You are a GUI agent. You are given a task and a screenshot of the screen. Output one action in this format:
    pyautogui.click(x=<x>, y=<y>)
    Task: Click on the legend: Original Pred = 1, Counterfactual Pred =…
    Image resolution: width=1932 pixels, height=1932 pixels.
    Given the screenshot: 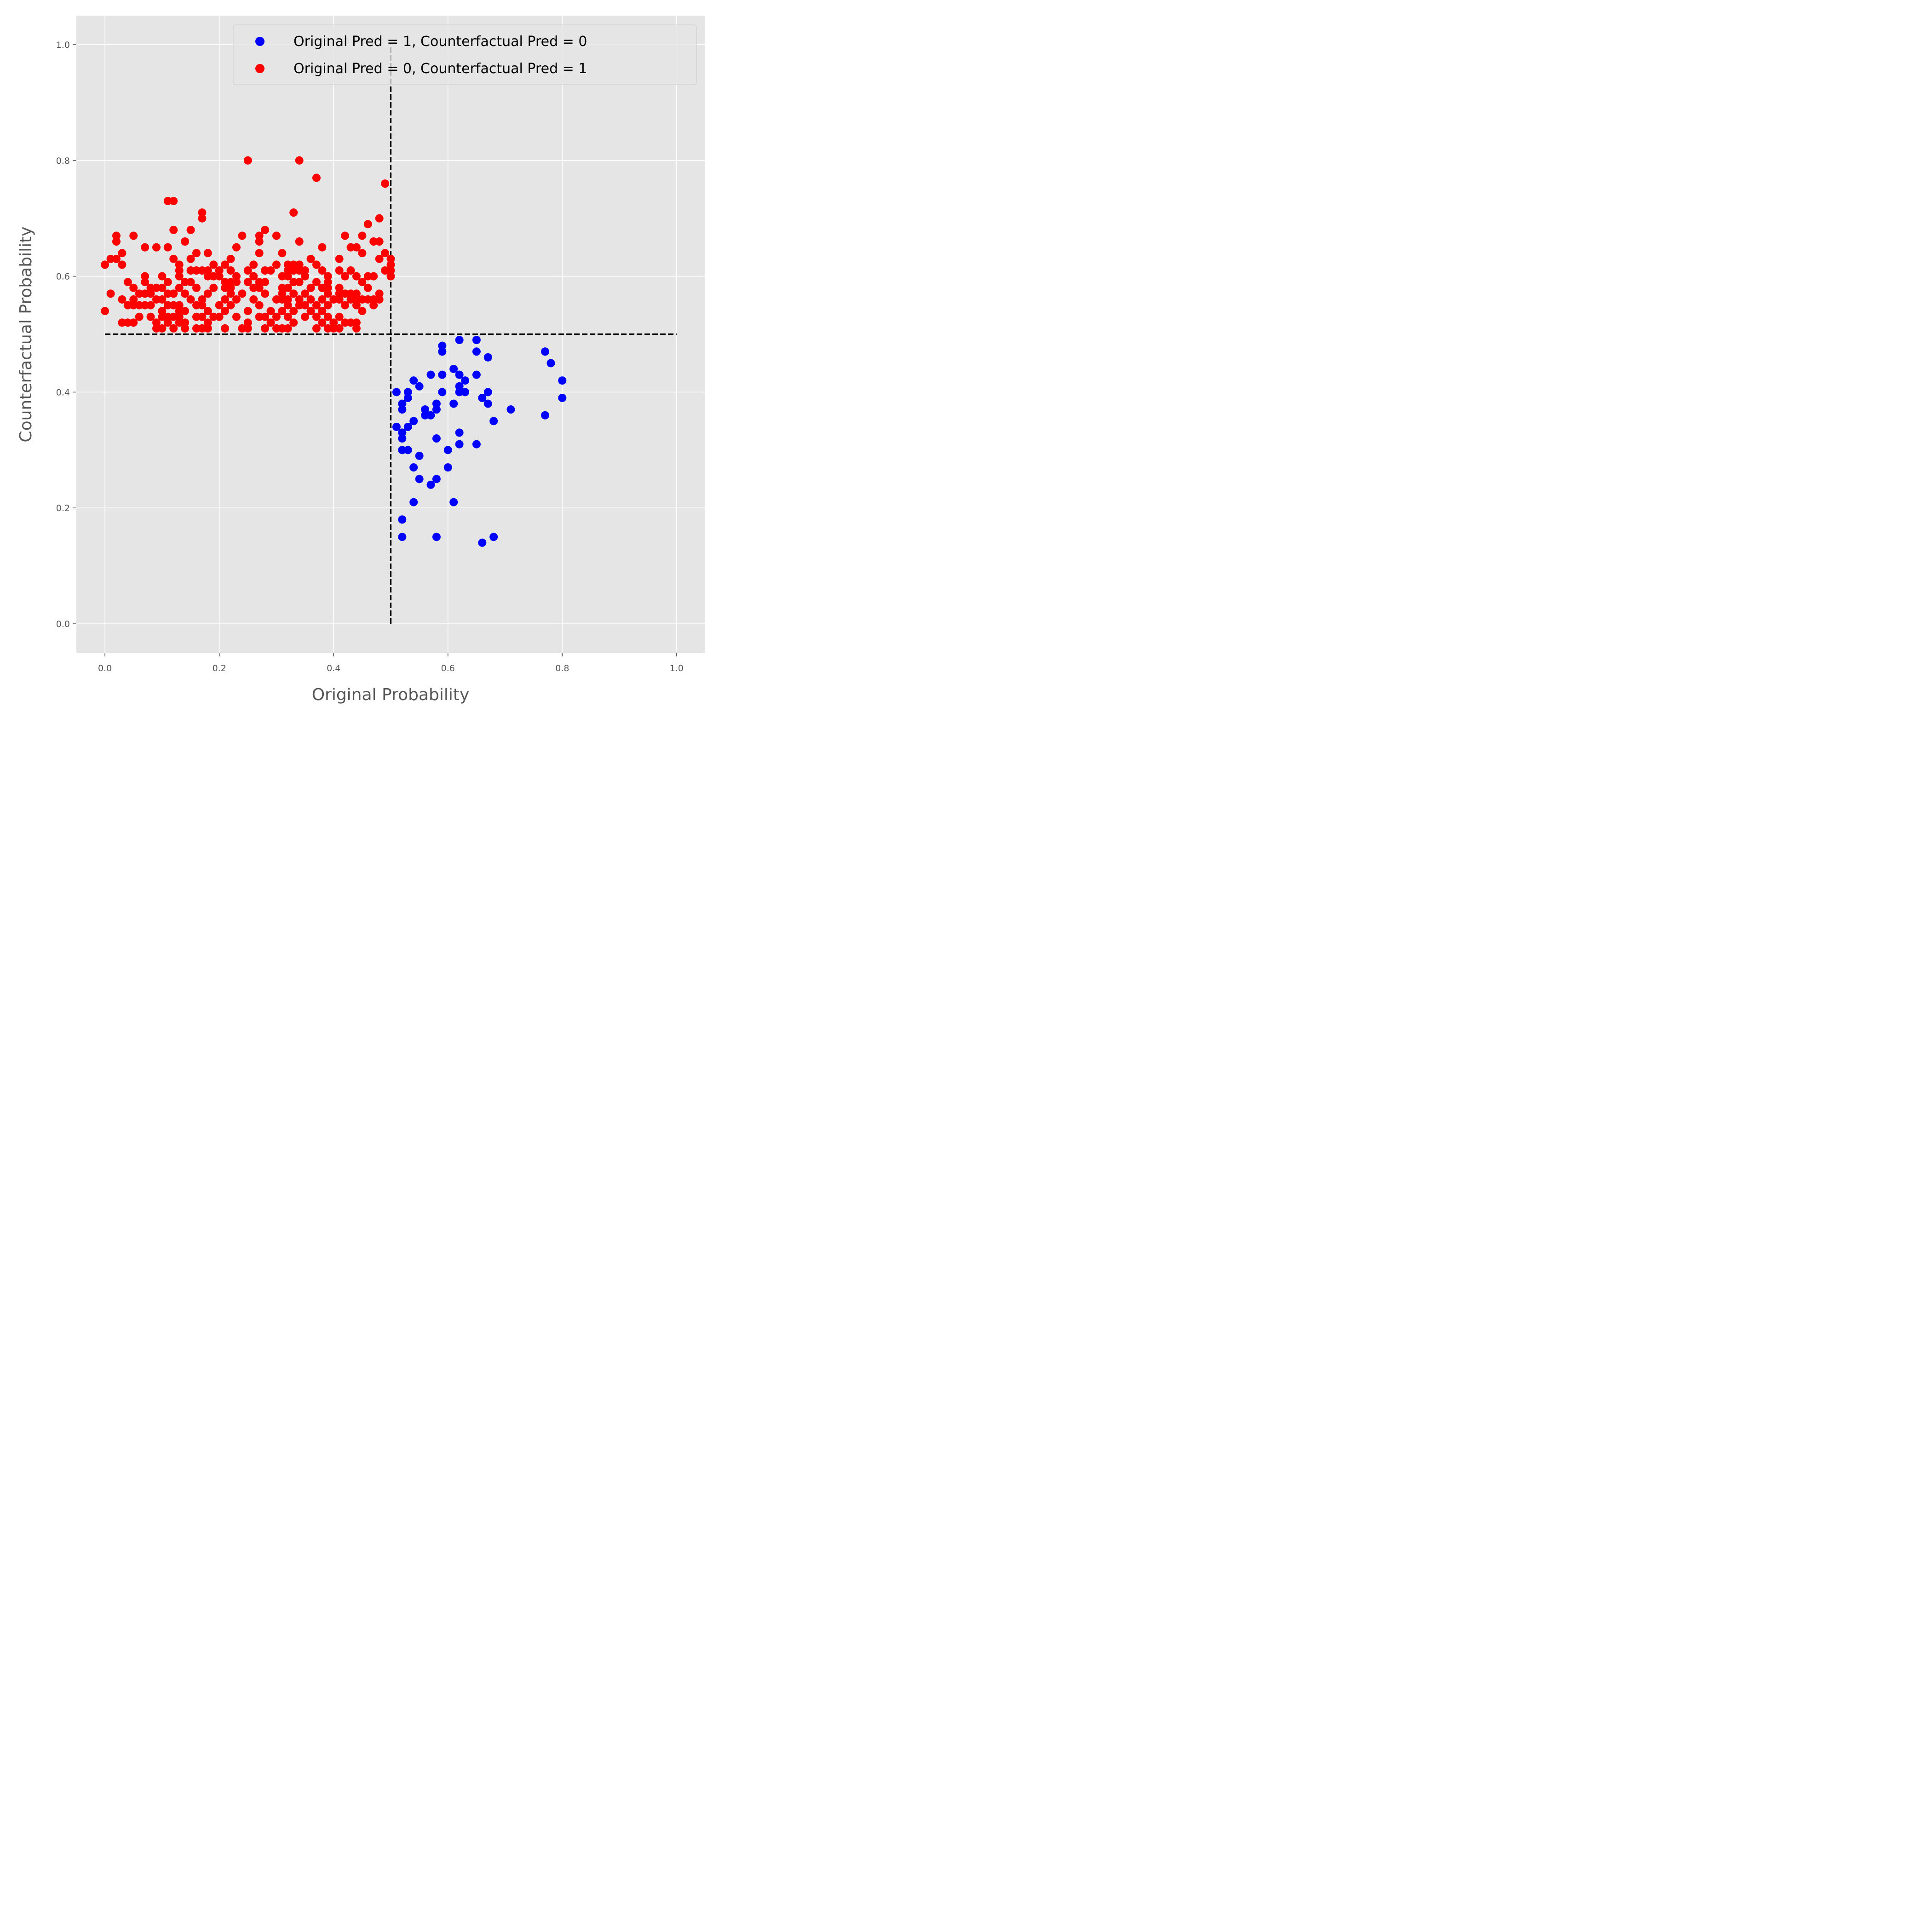 What is the action you would take?
    pyautogui.click(x=465, y=54)
    